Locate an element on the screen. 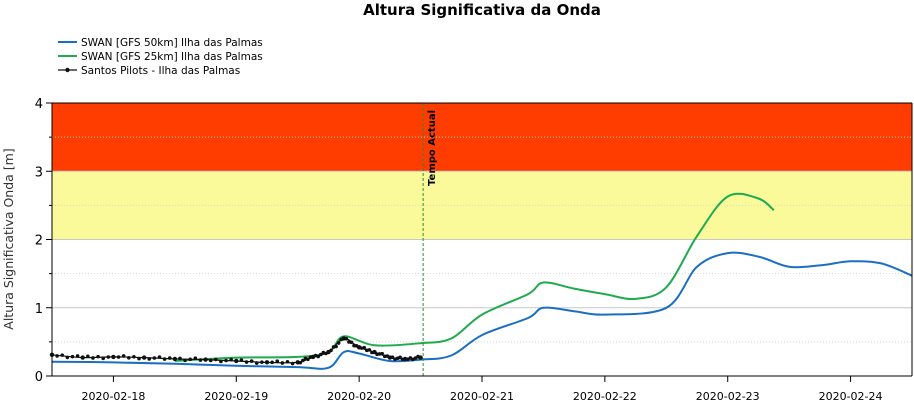 This screenshot has width=914, height=402. current-time-marker: Tempo Actual is located at coordinates (430, 239).